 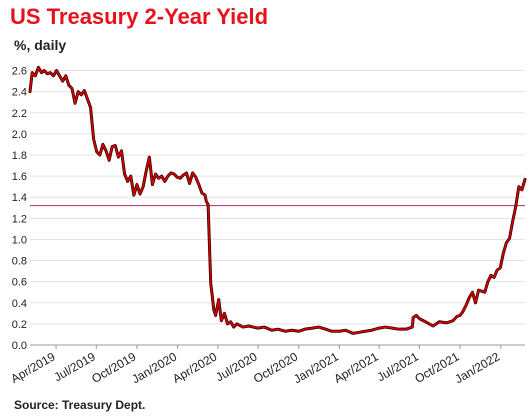 What do you see at coordinates (194, 367) in the screenshot?
I see `x-tick-label: Apr/2020` at bounding box center [194, 367].